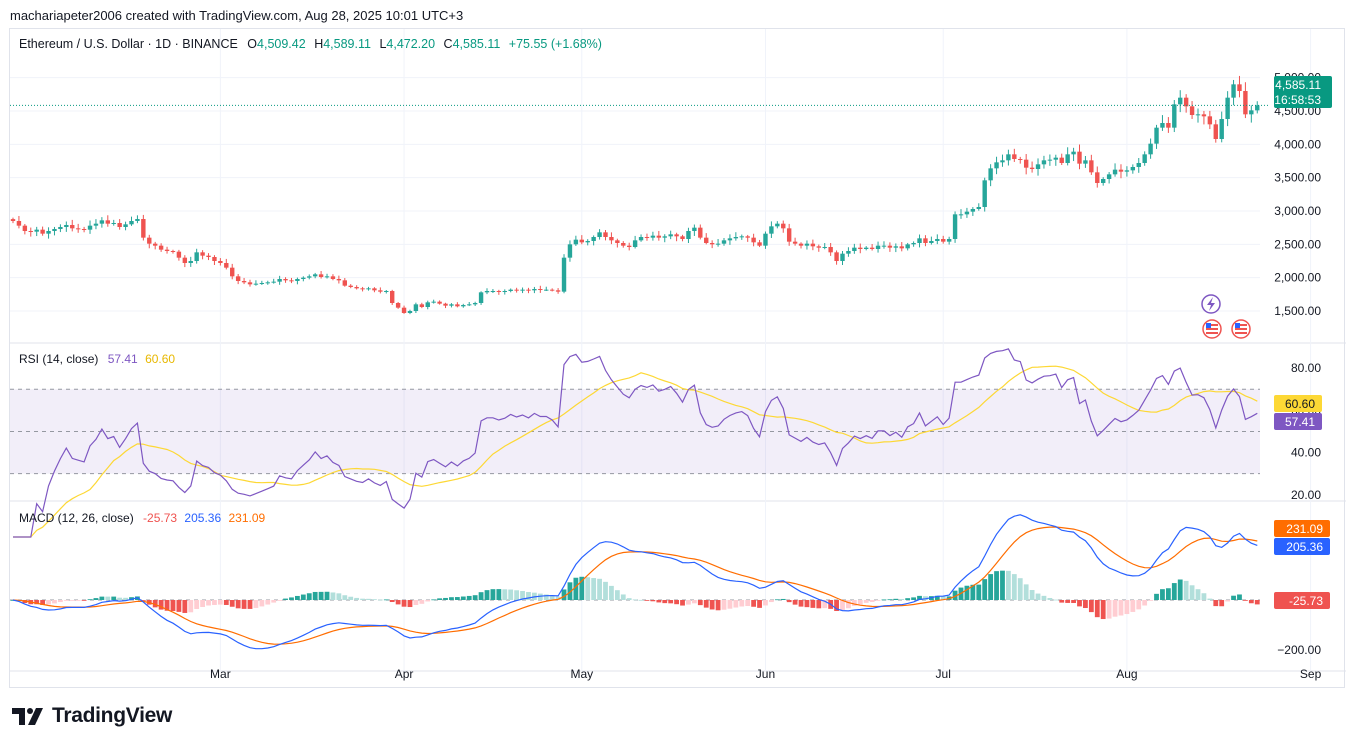 Image resolution: width=1355 pixels, height=747 pixels. Describe the element at coordinates (1212, 329) in the screenshot. I see `us-flag-event-icon` at that location.